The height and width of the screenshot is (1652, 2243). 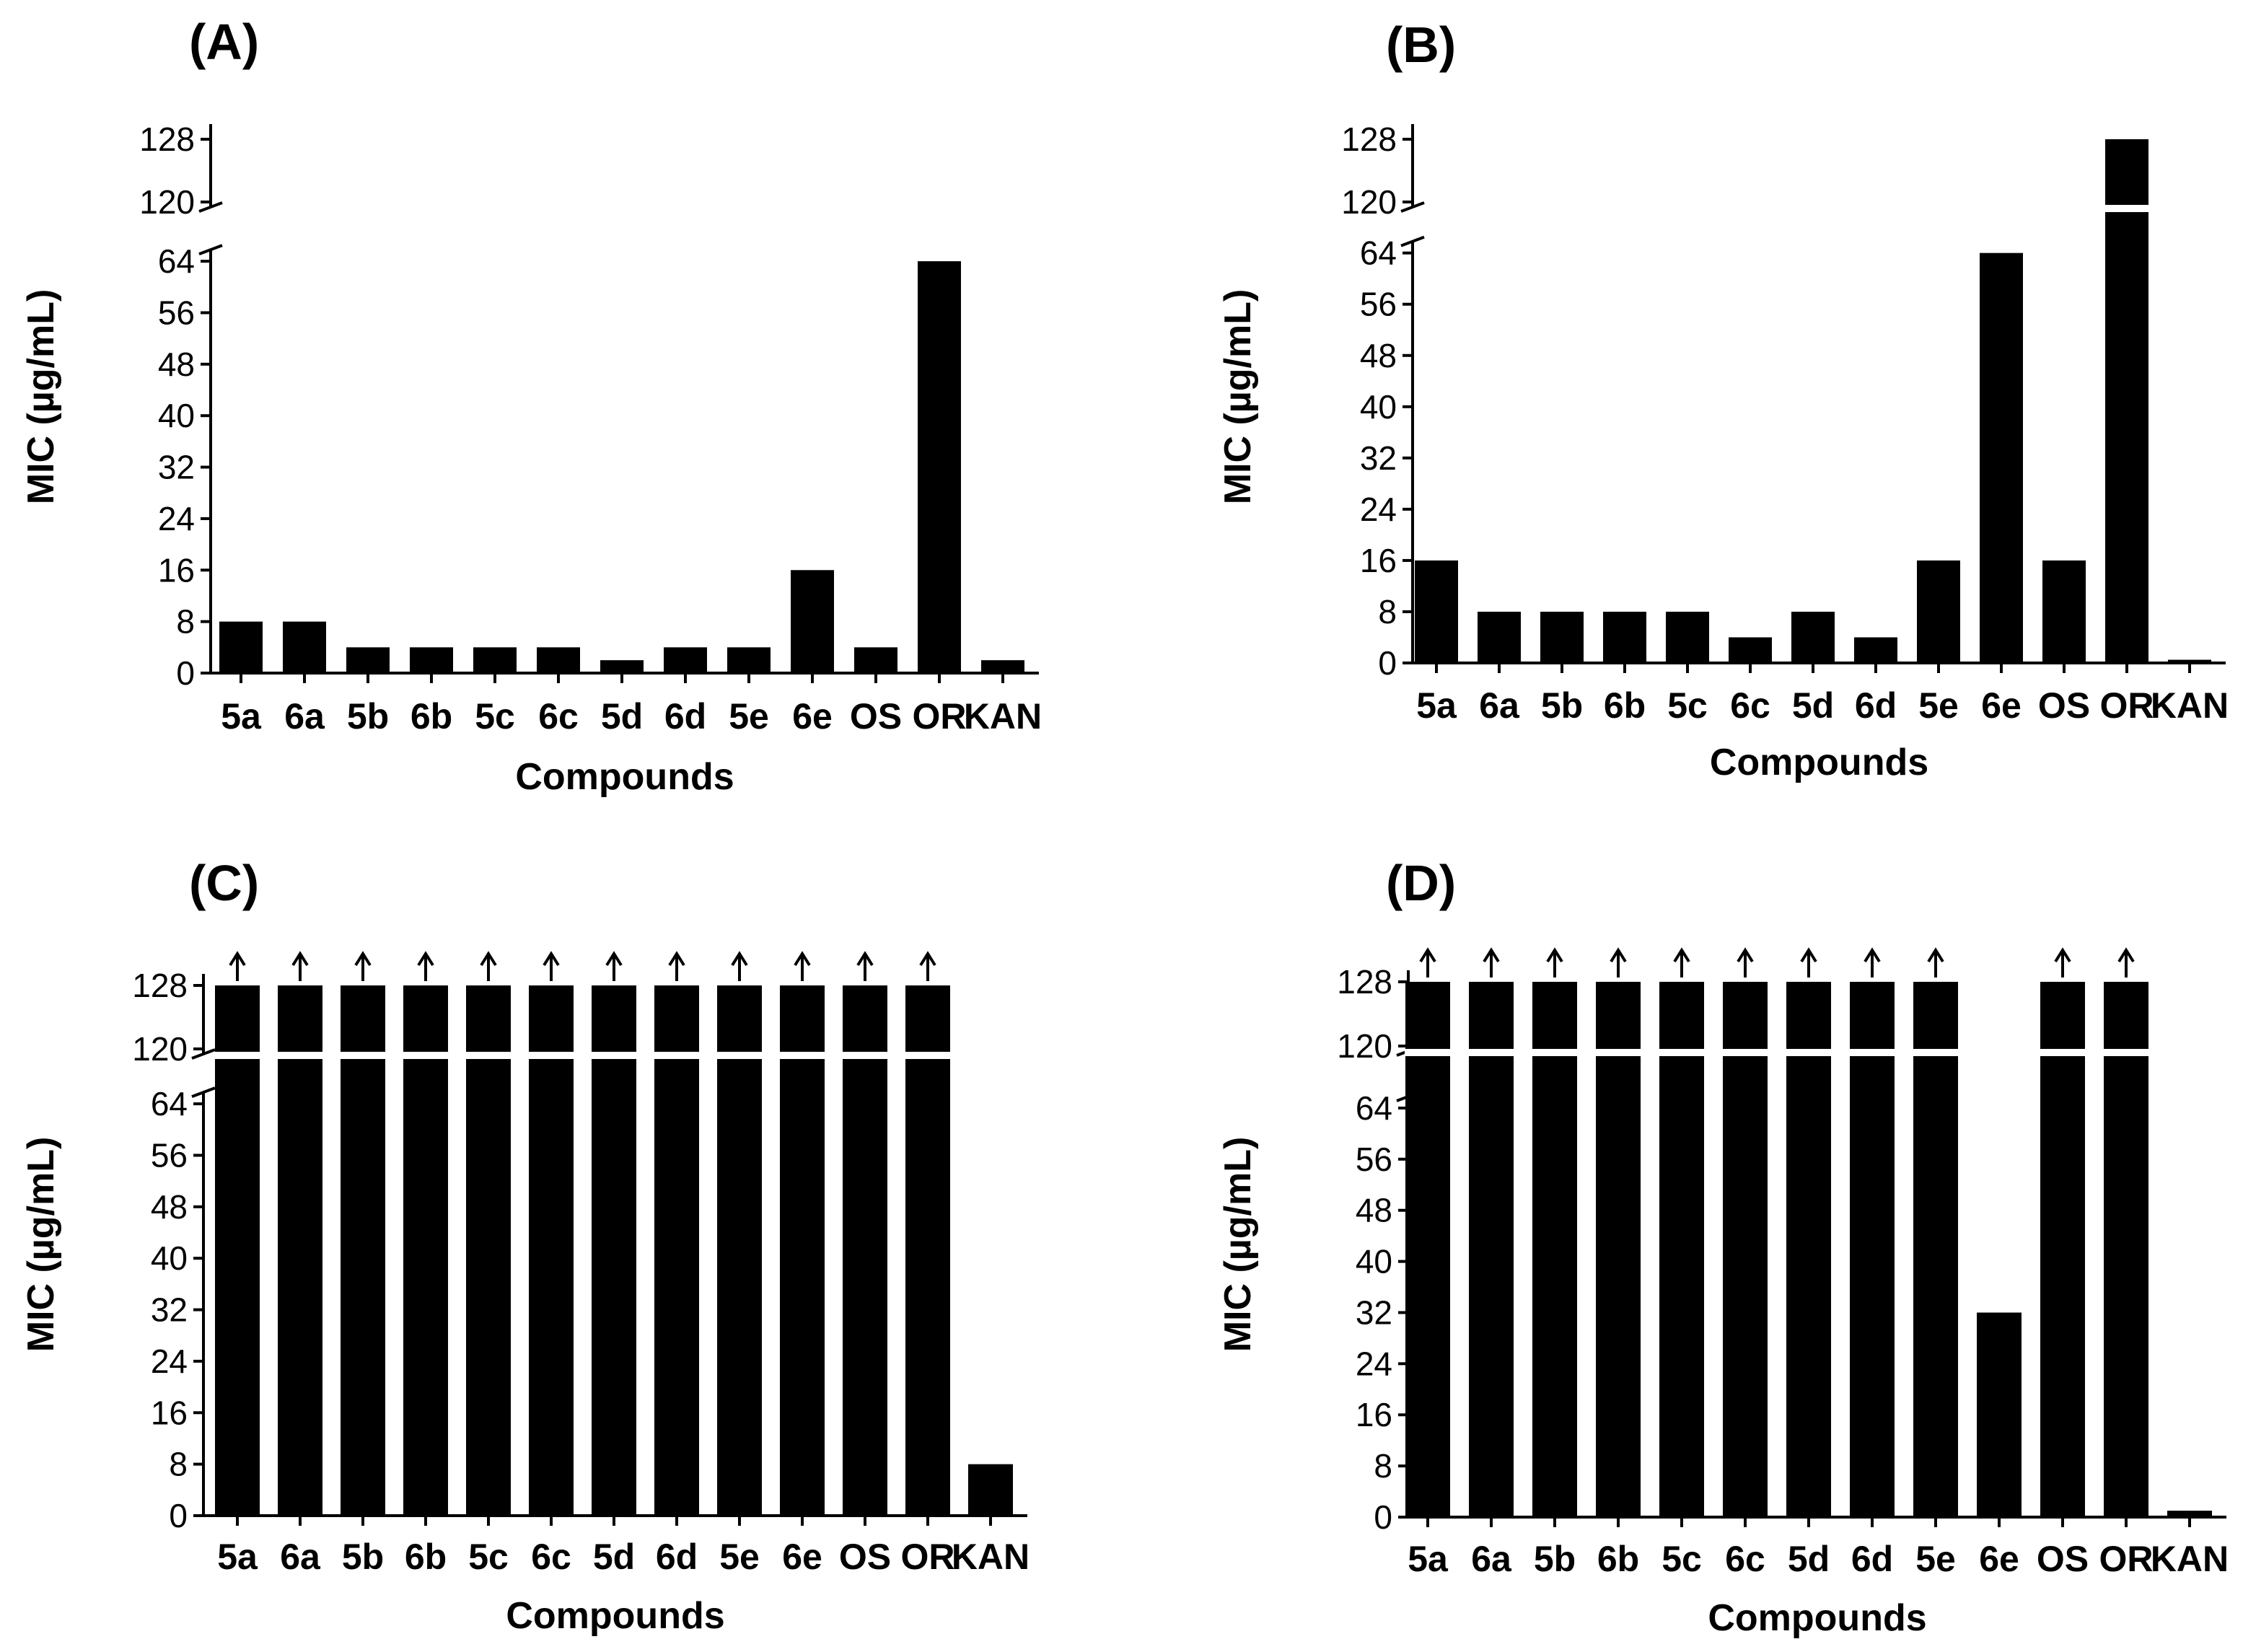 I want to click on panel-label: (C), so click(x=224, y=883).